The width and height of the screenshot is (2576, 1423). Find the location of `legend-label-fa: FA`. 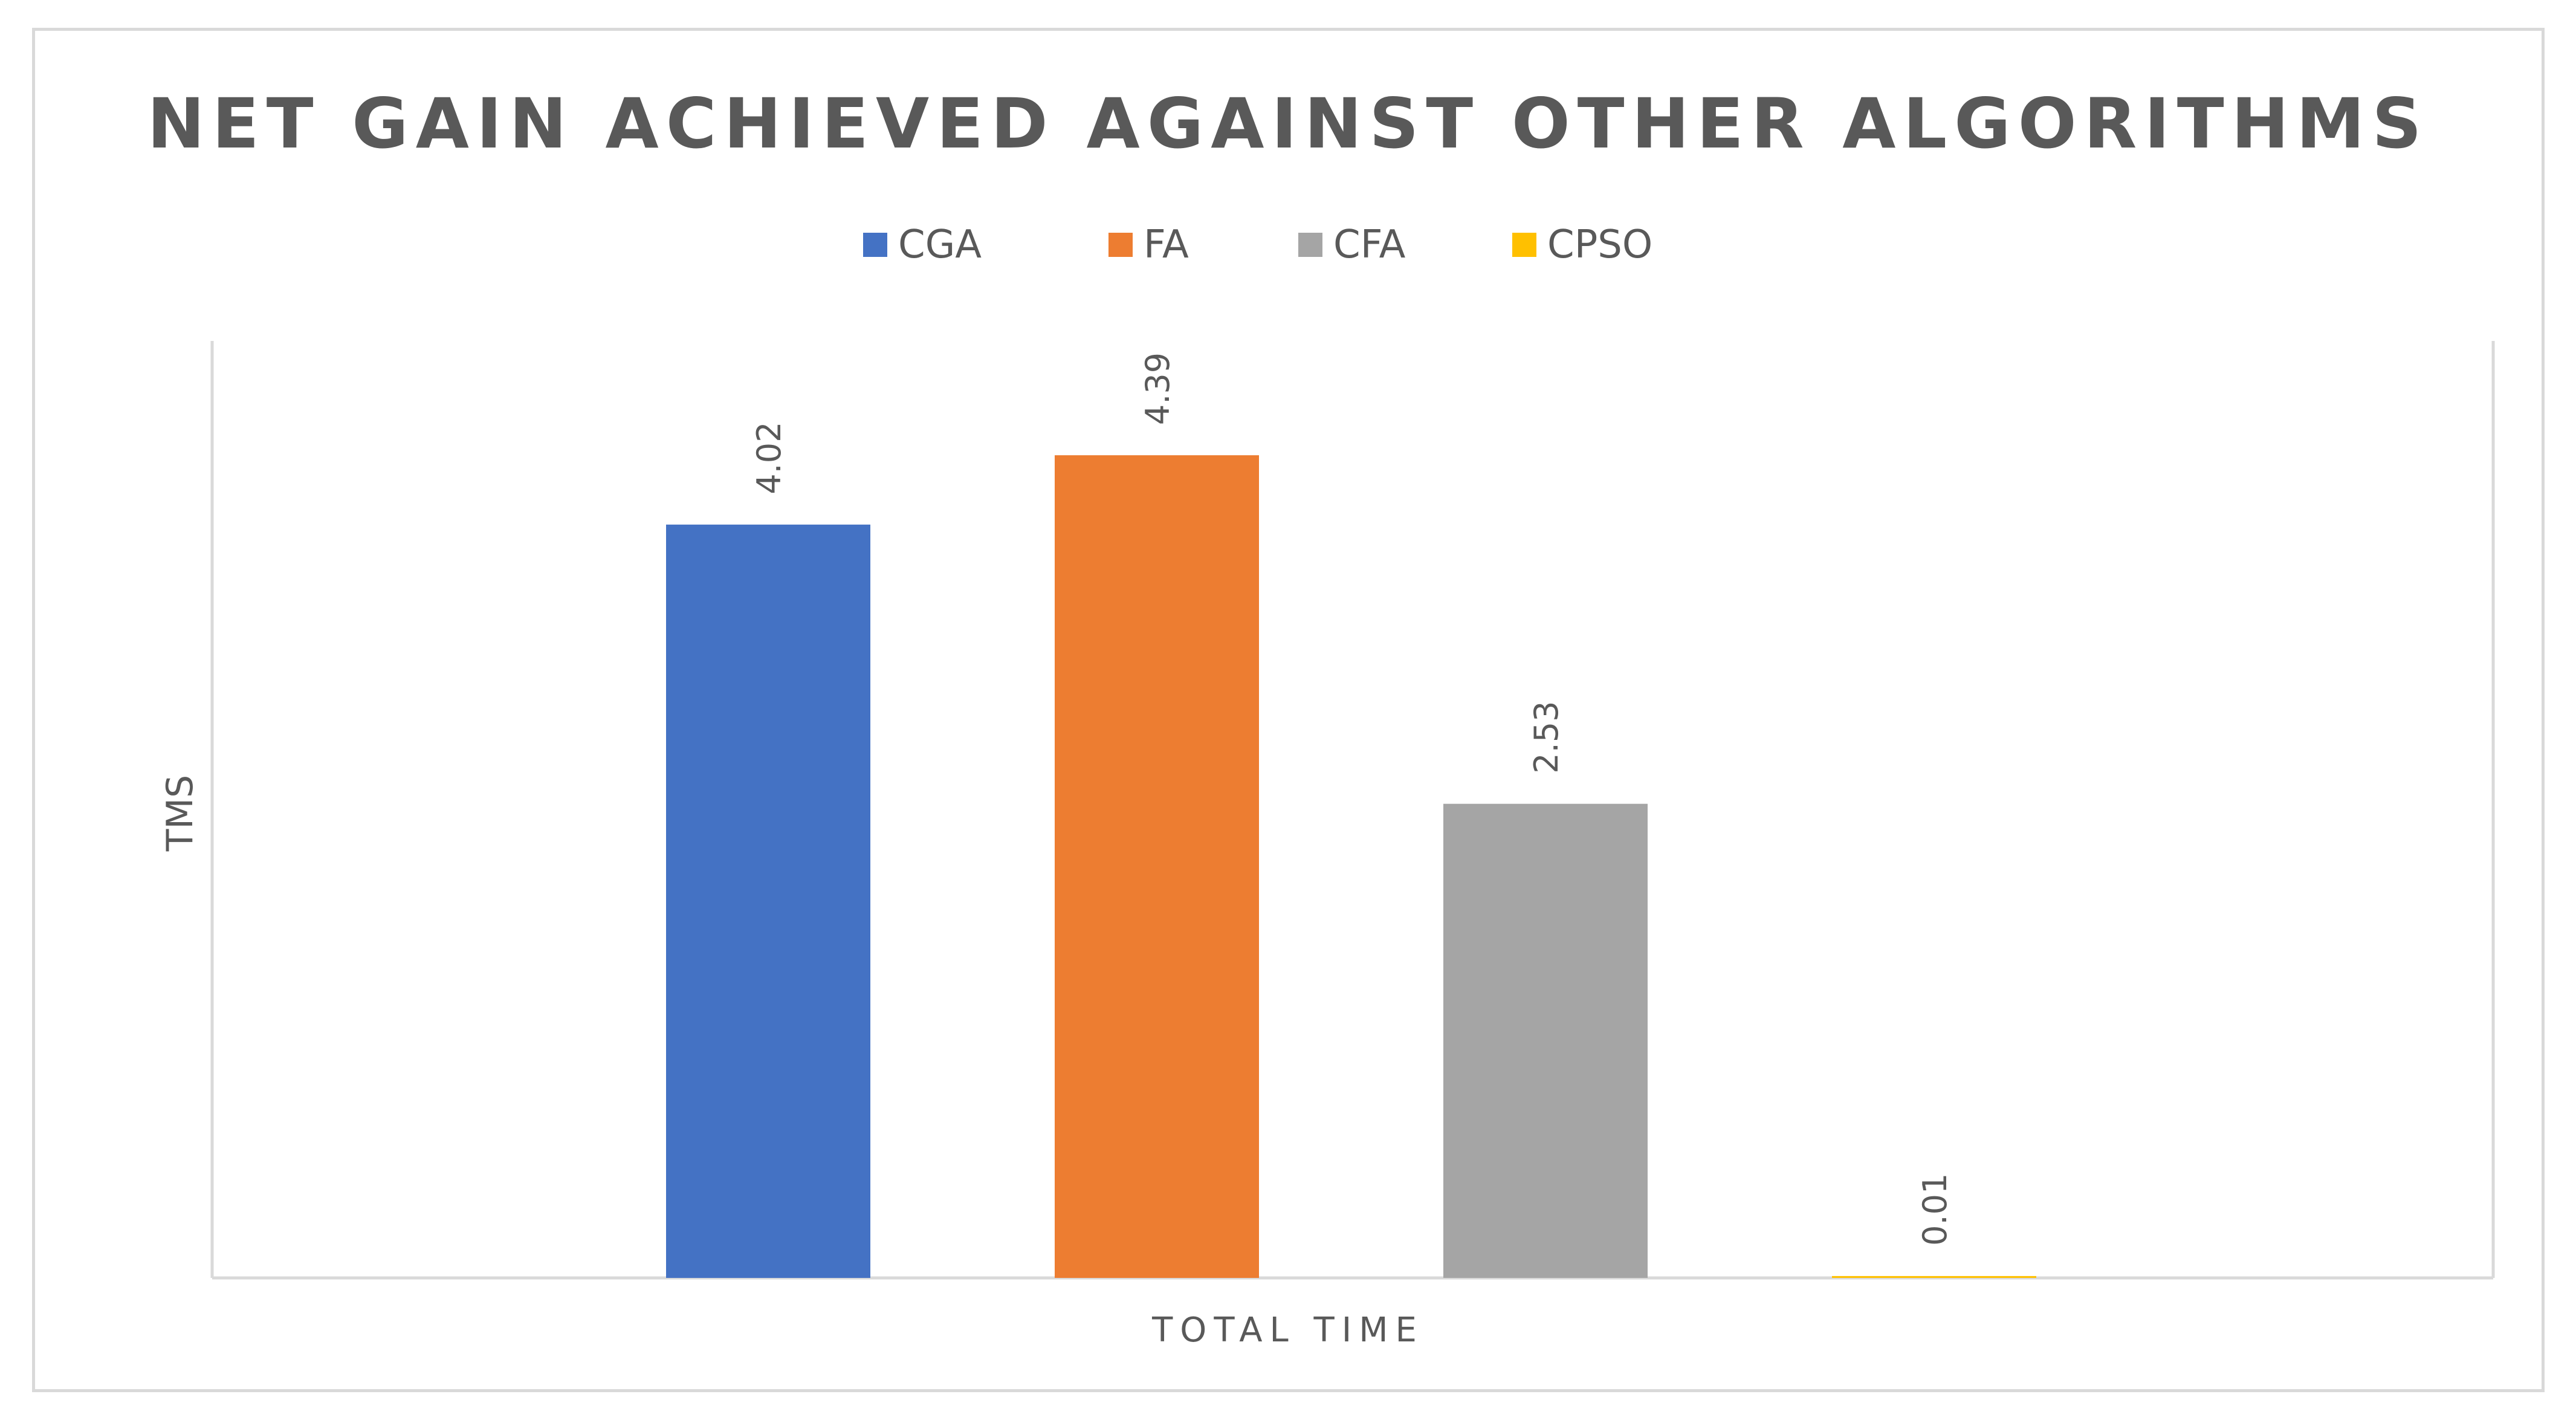

legend-label-fa: FA is located at coordinates (1166, 244).